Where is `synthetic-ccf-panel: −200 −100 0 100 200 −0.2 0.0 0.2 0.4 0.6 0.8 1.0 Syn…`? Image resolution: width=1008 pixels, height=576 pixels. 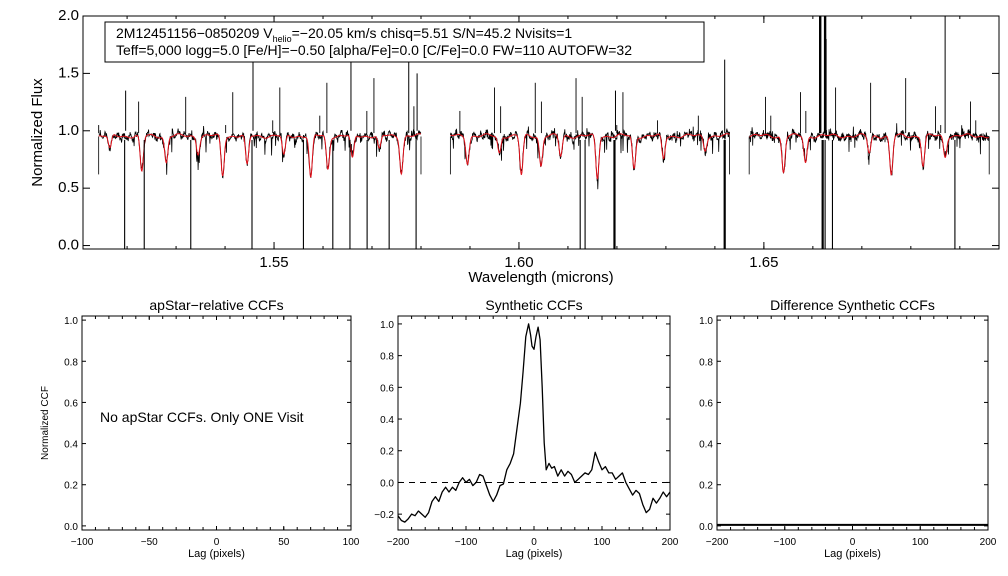 synthetic-ccf-panel: −200 −100 0 100 200 −0.2 0.0 0.2 0.4 0.6 0.8 1.0 Syn… is located at coordinates (526, 428).